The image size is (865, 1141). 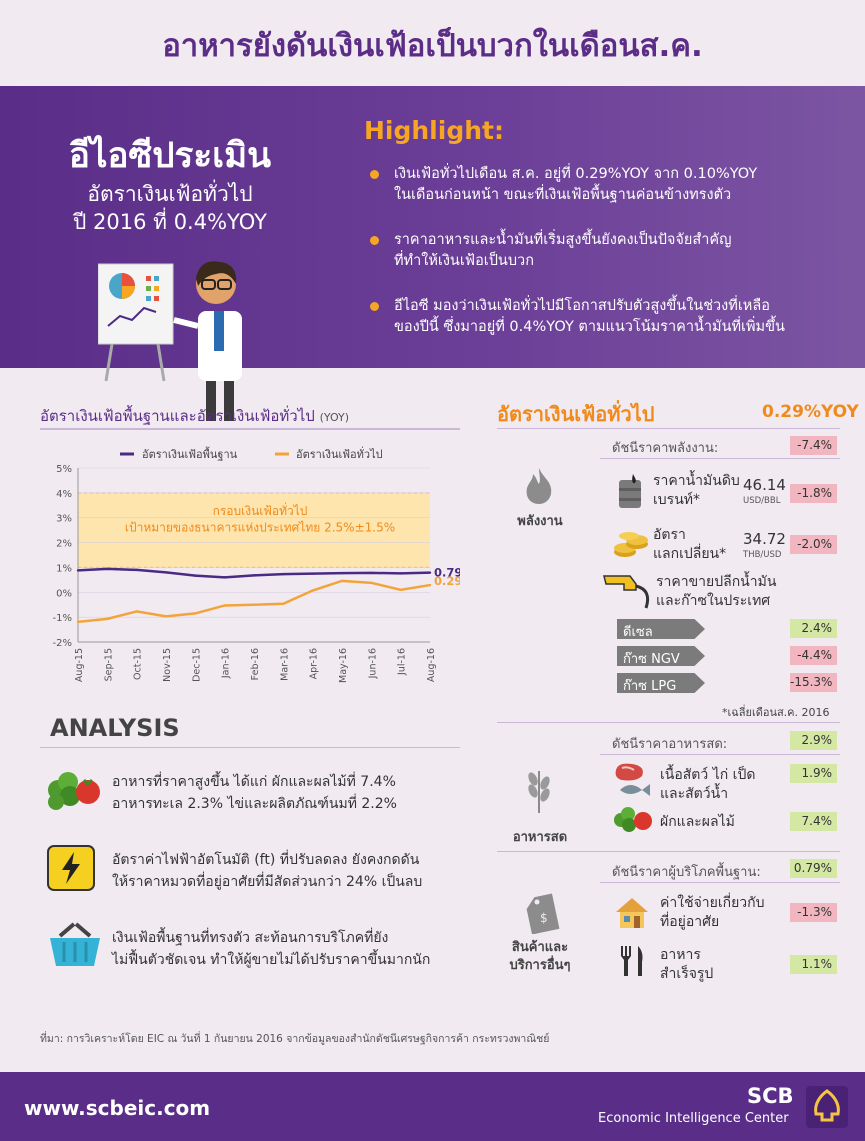 What do you see at coordinates (776, 712) in the screenshot?
I see `average-note: *เฉลี่ยเดือนส.ค. 2016` at bounding box center [776, 712].